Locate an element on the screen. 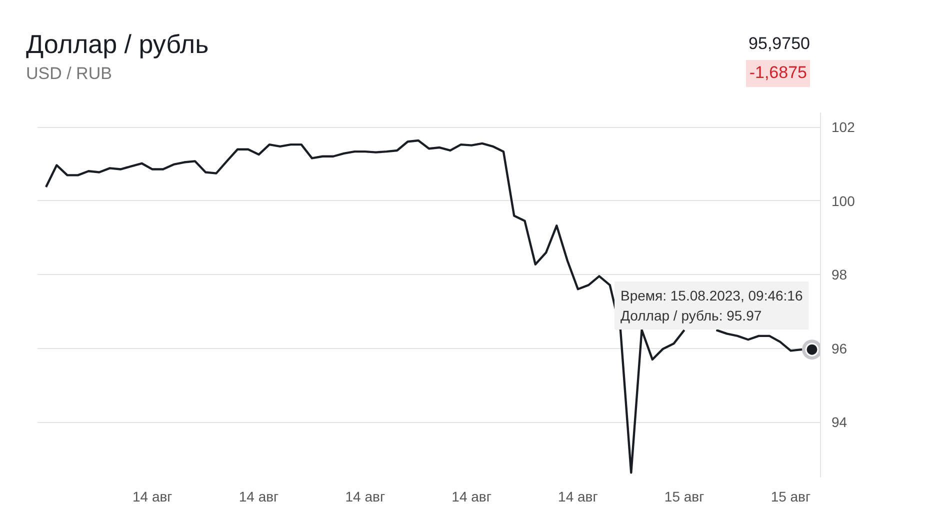 The height and width of the screenshot is (525, 930). y-tick-label: 94 is located at coordinates (840, 422).